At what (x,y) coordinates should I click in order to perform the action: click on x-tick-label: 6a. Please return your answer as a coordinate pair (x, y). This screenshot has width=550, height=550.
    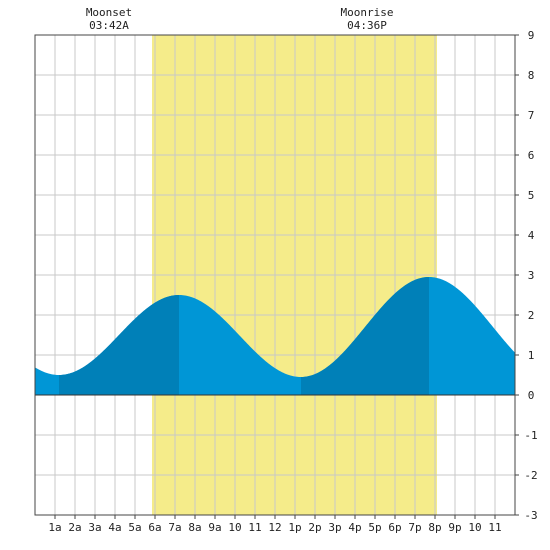
    Looking at the image, I should click on (154, 527).